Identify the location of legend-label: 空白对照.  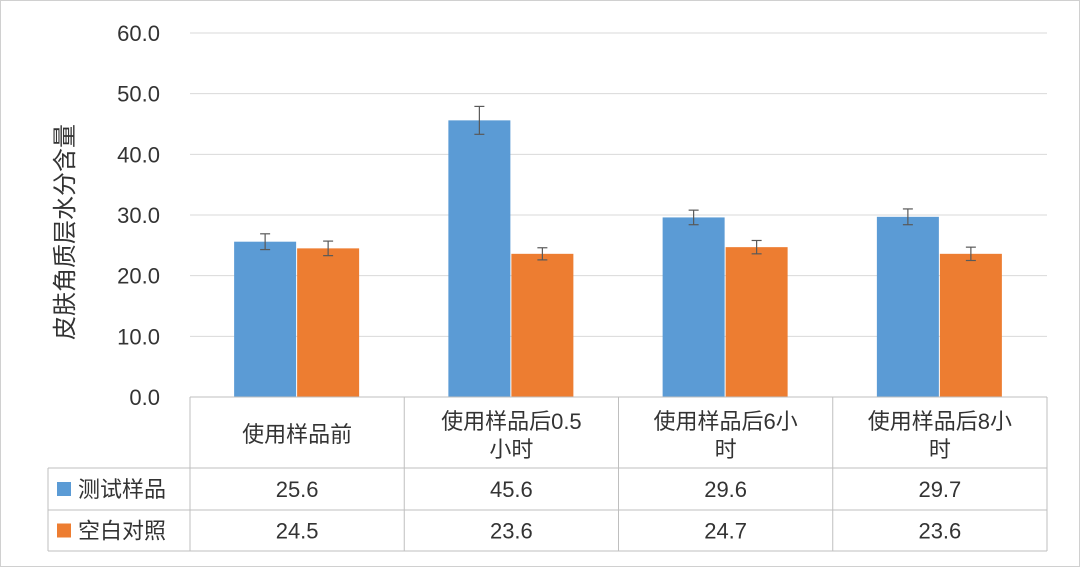
(122, 531).